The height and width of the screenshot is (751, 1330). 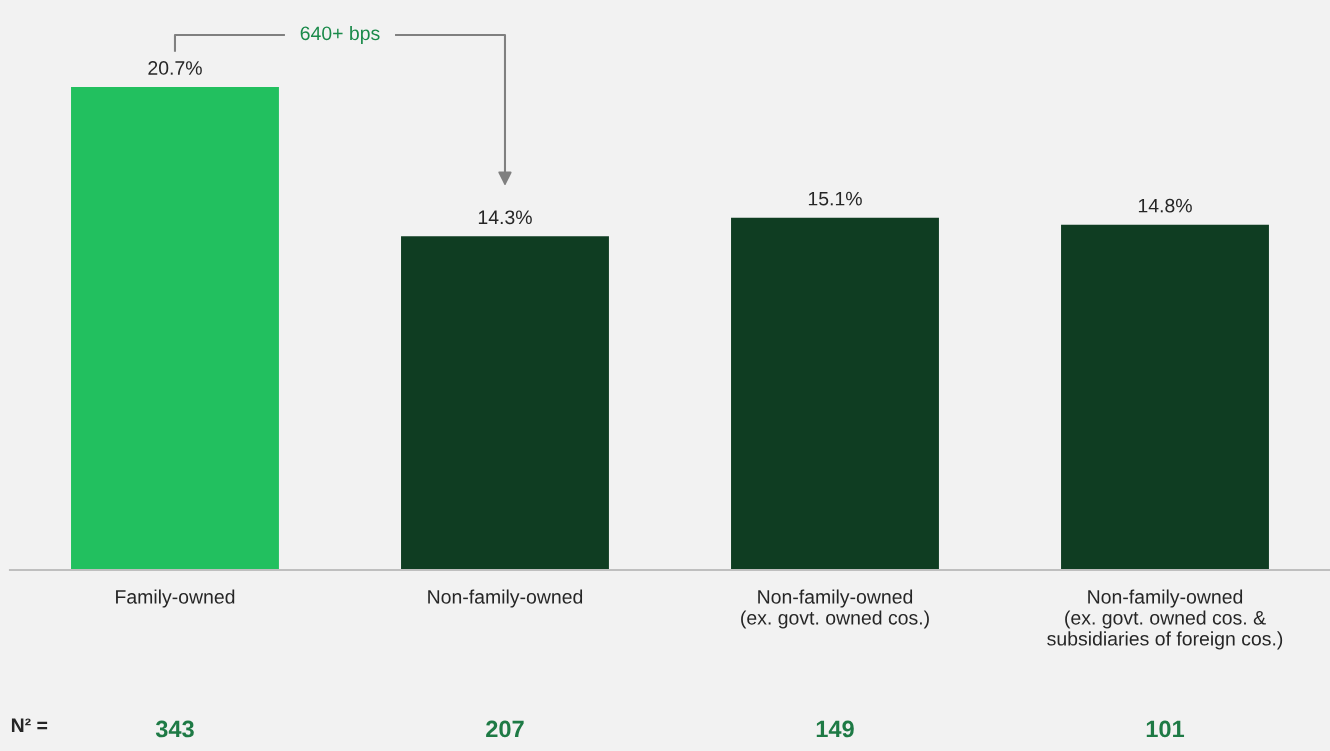 What do you see at coordinates (1165, 619) in the screenshot?
I see `x-tick-label: Non-family-owned (ex. govt. owned cos. & subsidiaries of foreign cos.)` at bounding box center [1165, 619].